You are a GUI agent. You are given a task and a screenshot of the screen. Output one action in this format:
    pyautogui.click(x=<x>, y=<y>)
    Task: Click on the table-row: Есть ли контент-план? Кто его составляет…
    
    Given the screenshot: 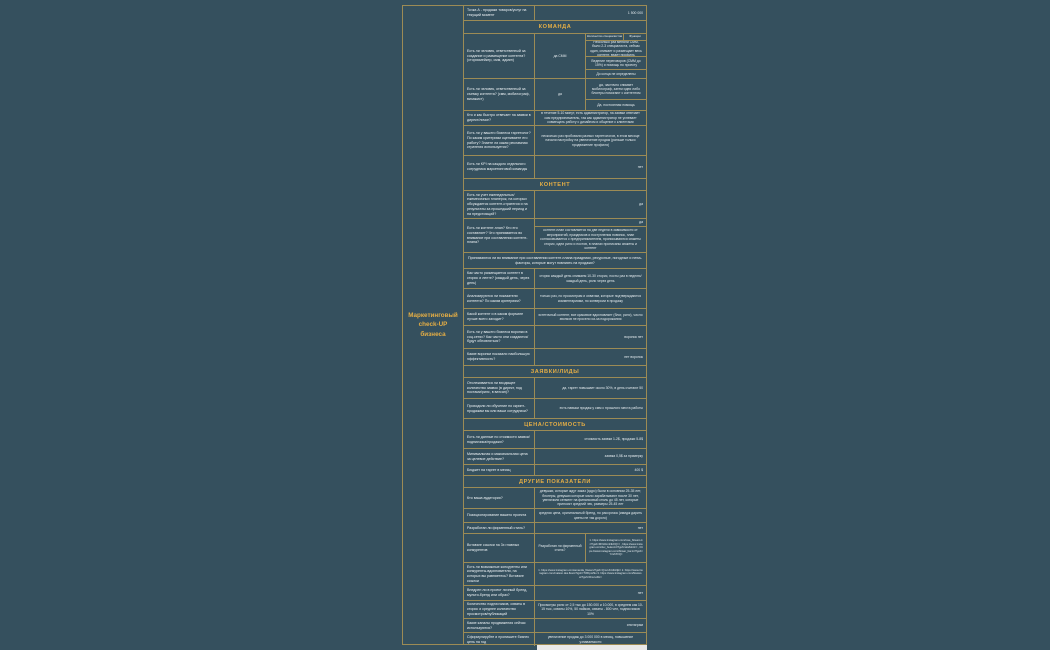 What is the action you would take?
    pyautogui.click(x=555, y=236)
    